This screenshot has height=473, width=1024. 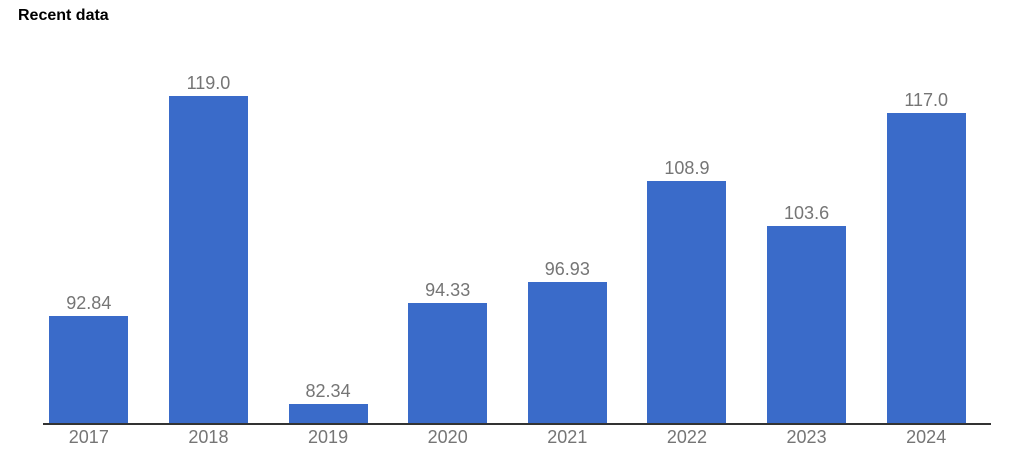 I want to click on x-axis-tick-label: 2017, so click(x=88, y=437).